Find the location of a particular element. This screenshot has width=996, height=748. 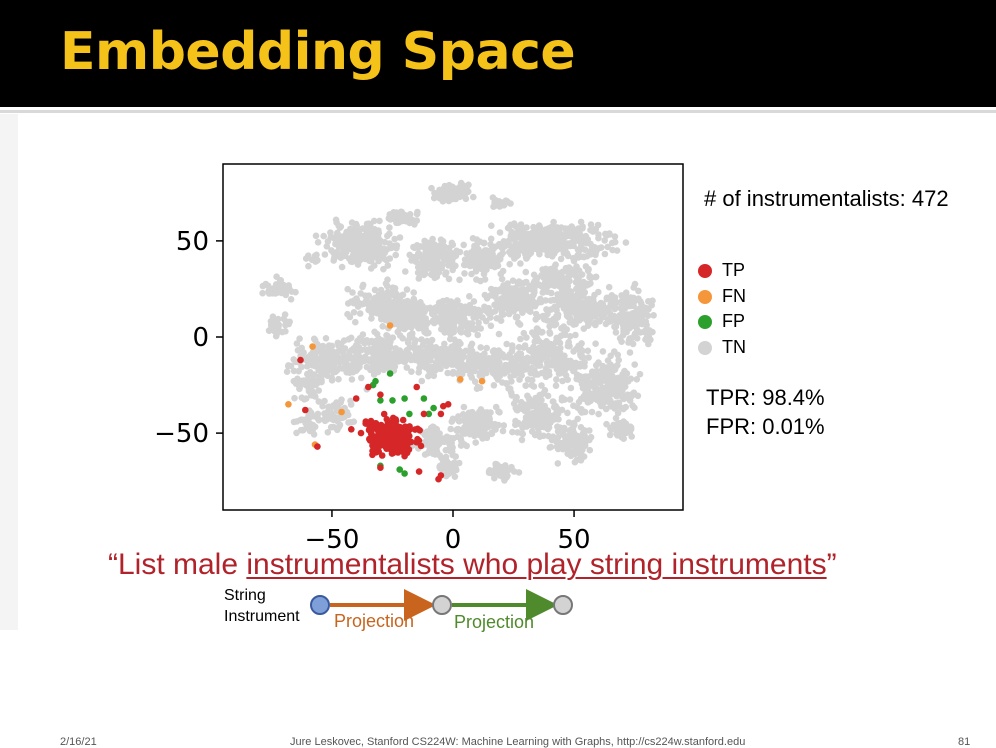

result-node is located at coordinates (563, 605).